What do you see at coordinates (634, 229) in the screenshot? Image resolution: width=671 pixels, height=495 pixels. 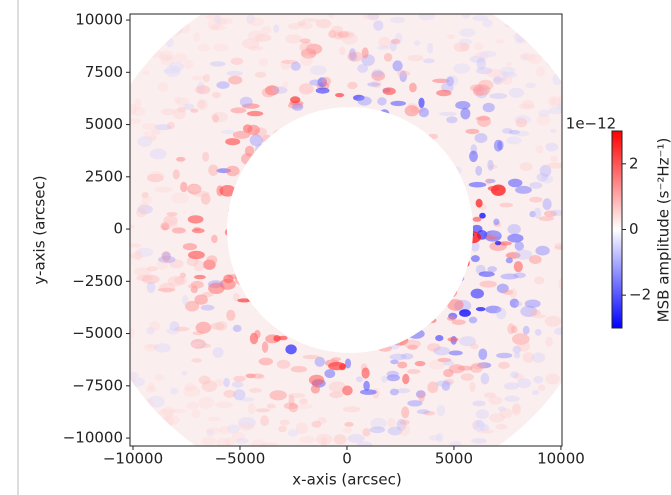 I see `colorbar-tick-label: 0` at bounding box center [634, 229].